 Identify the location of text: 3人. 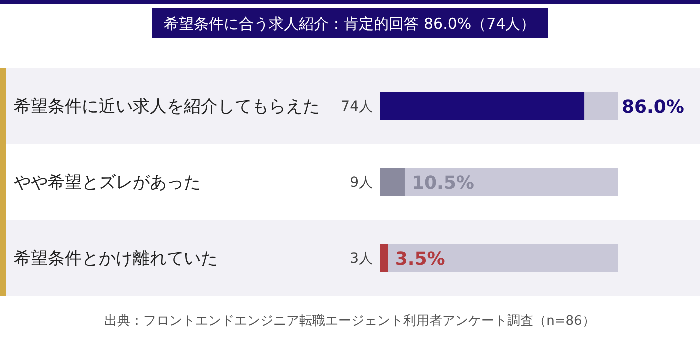
(361, 259).